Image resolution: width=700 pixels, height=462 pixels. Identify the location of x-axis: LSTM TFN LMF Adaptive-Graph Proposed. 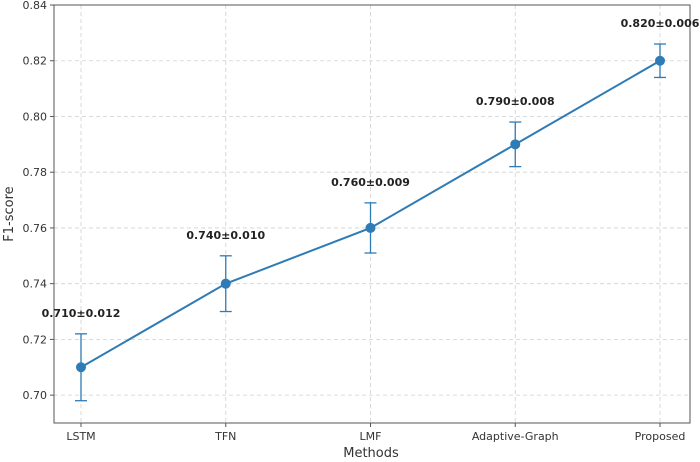
(375, 433).